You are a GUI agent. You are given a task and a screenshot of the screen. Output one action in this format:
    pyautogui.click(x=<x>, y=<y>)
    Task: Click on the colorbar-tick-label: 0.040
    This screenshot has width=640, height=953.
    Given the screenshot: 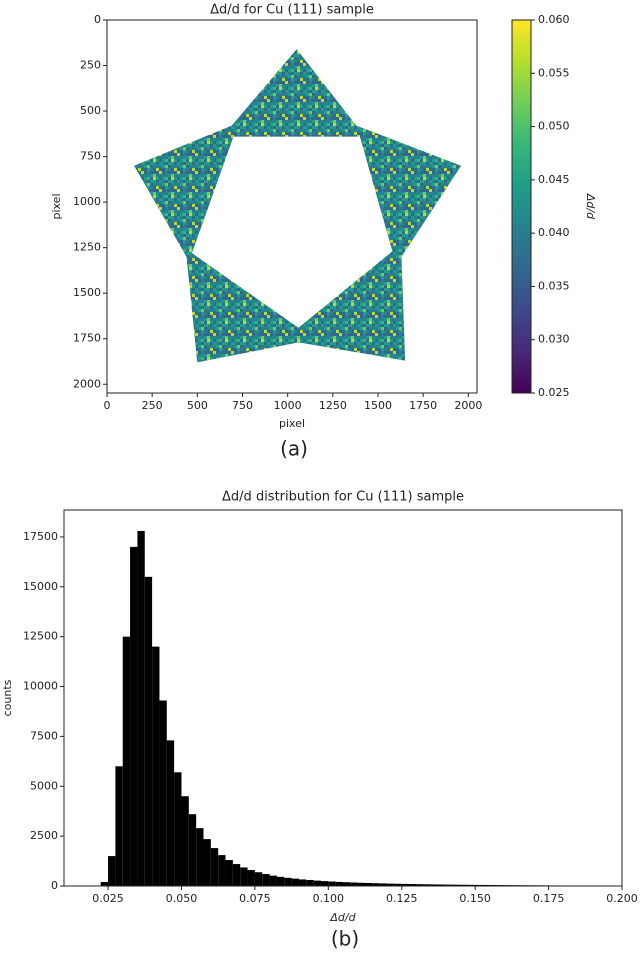 What is the action you would take?
    pyautogui.click(x=554, y=232)
    